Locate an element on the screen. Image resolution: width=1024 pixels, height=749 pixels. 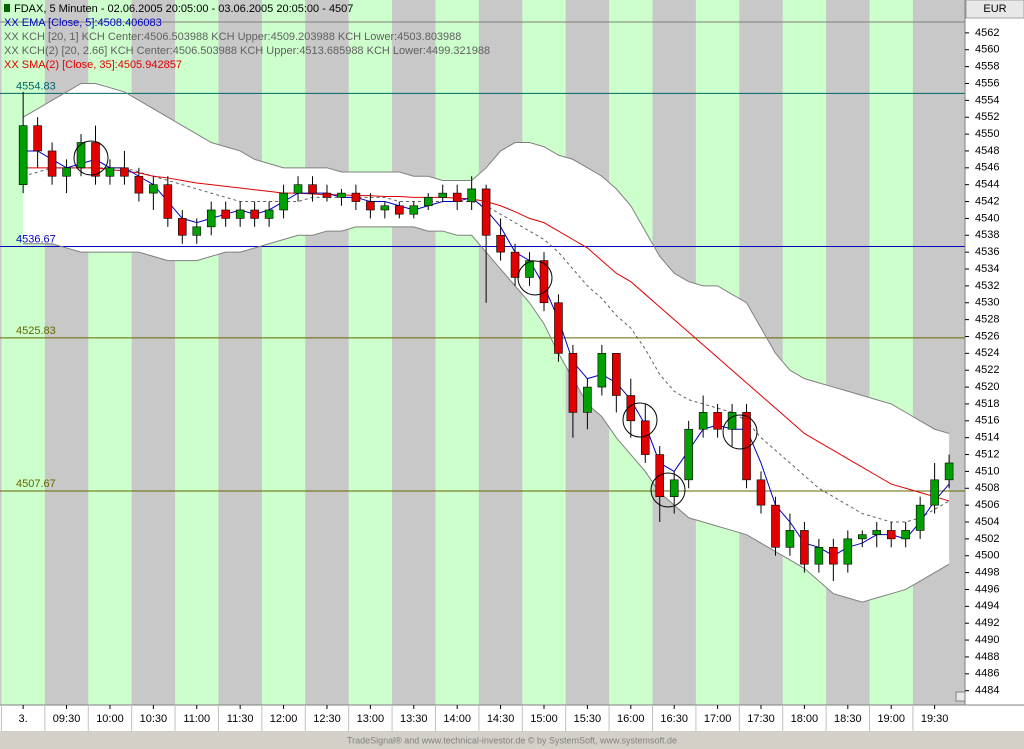
level-label: 4507.67 is located at coordinates (36, 484).